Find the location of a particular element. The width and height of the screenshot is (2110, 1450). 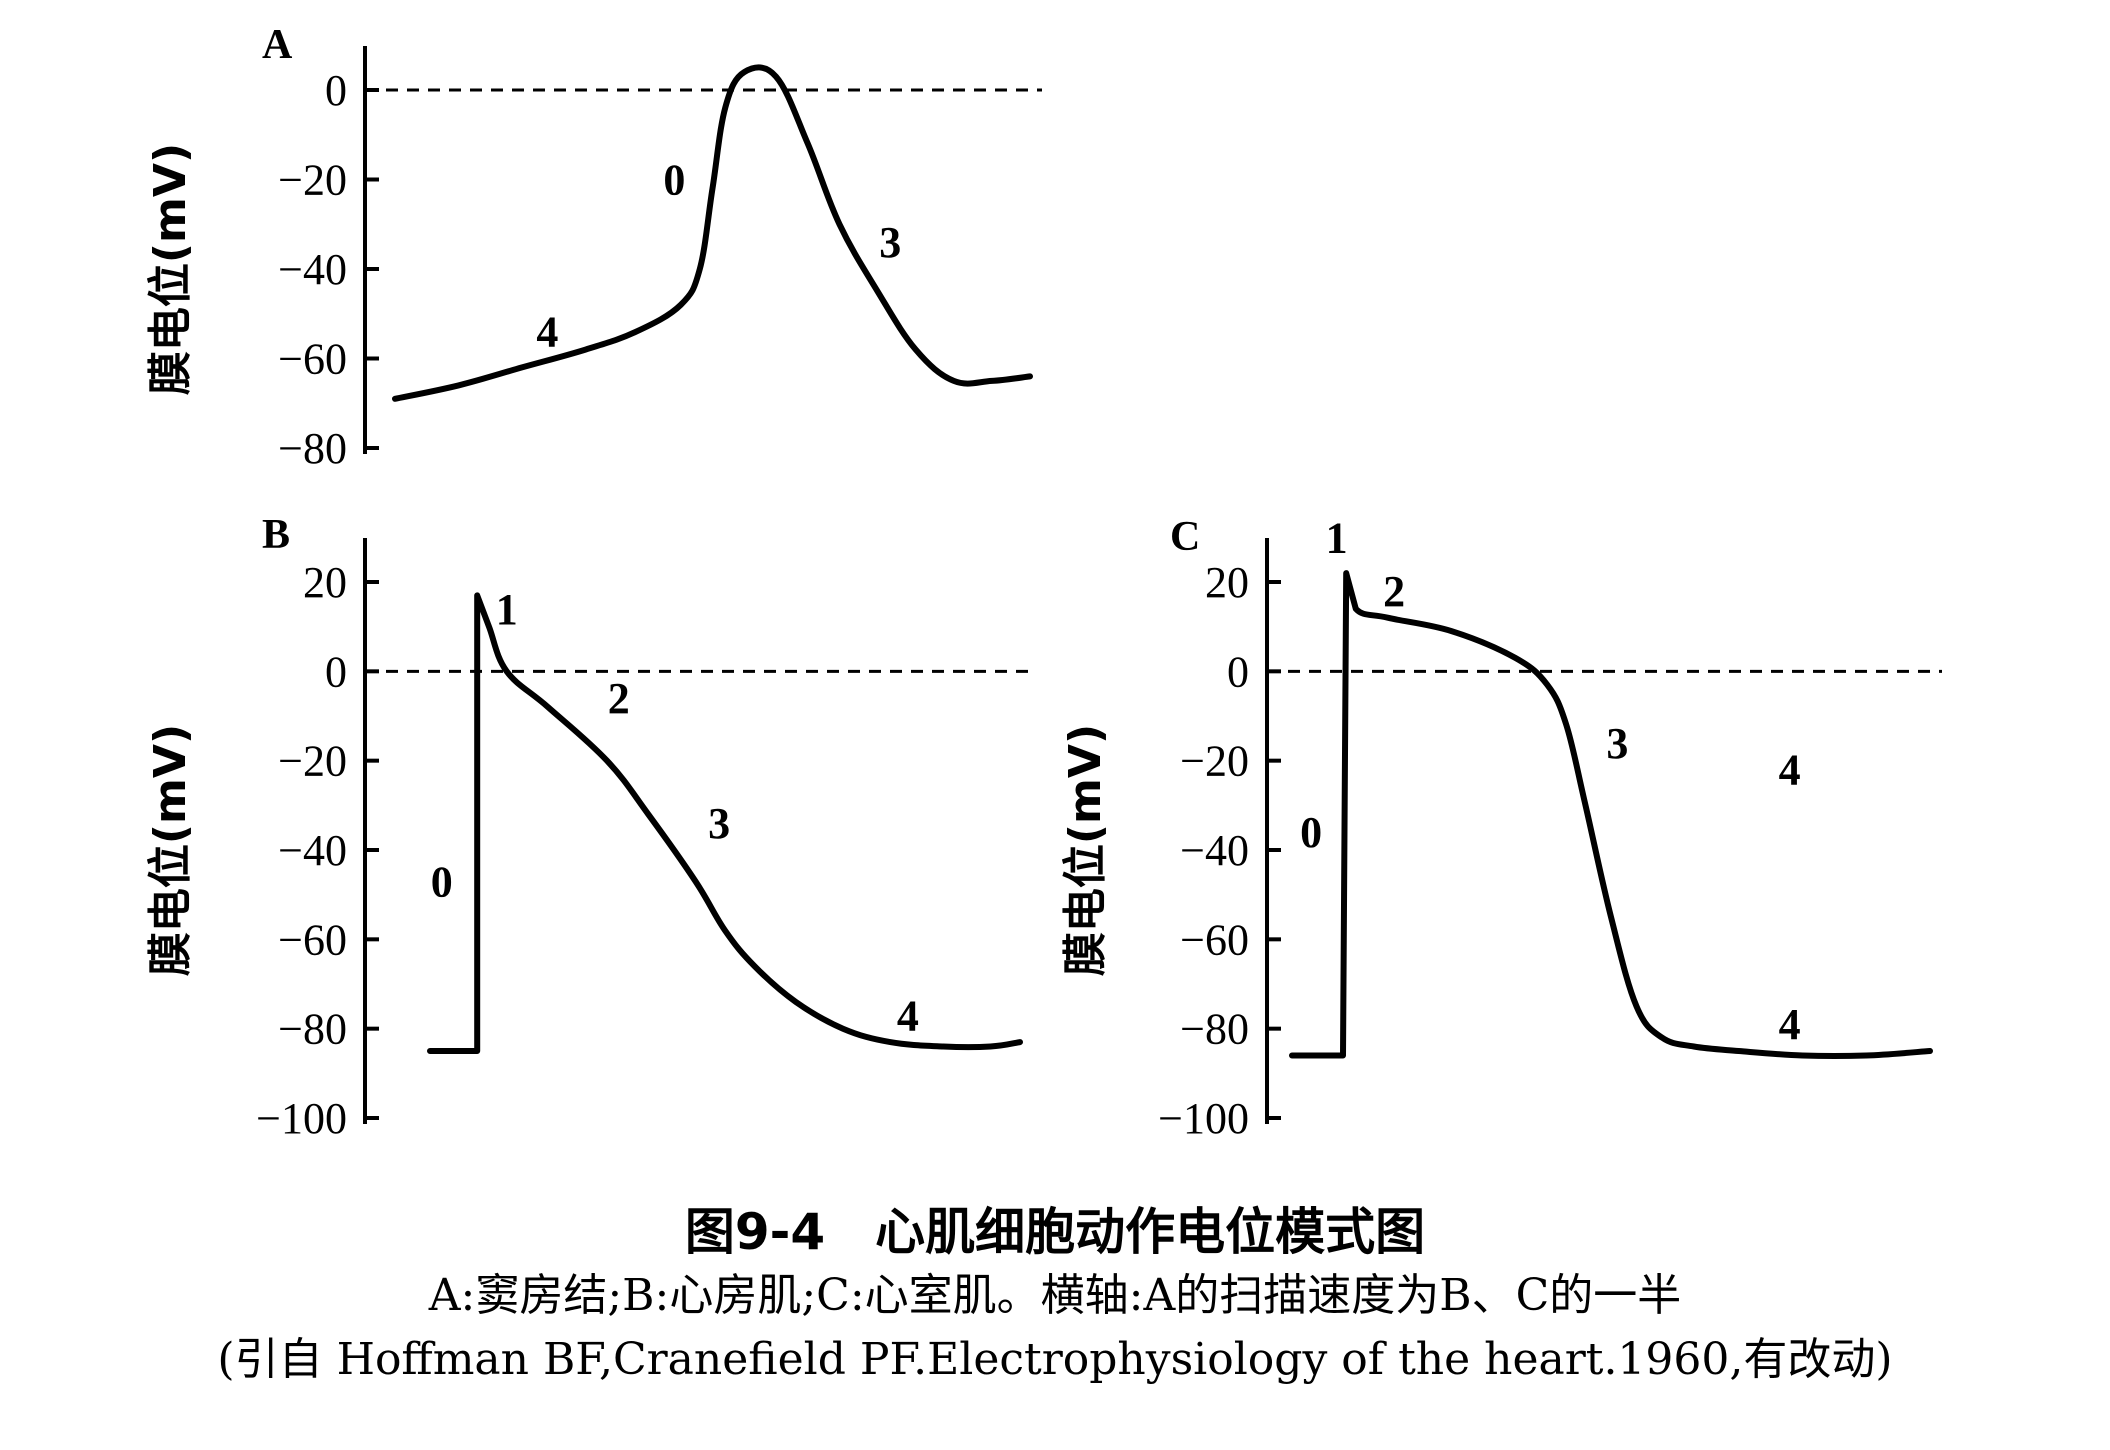

panel-label: A is located at coordinates (277, 45).